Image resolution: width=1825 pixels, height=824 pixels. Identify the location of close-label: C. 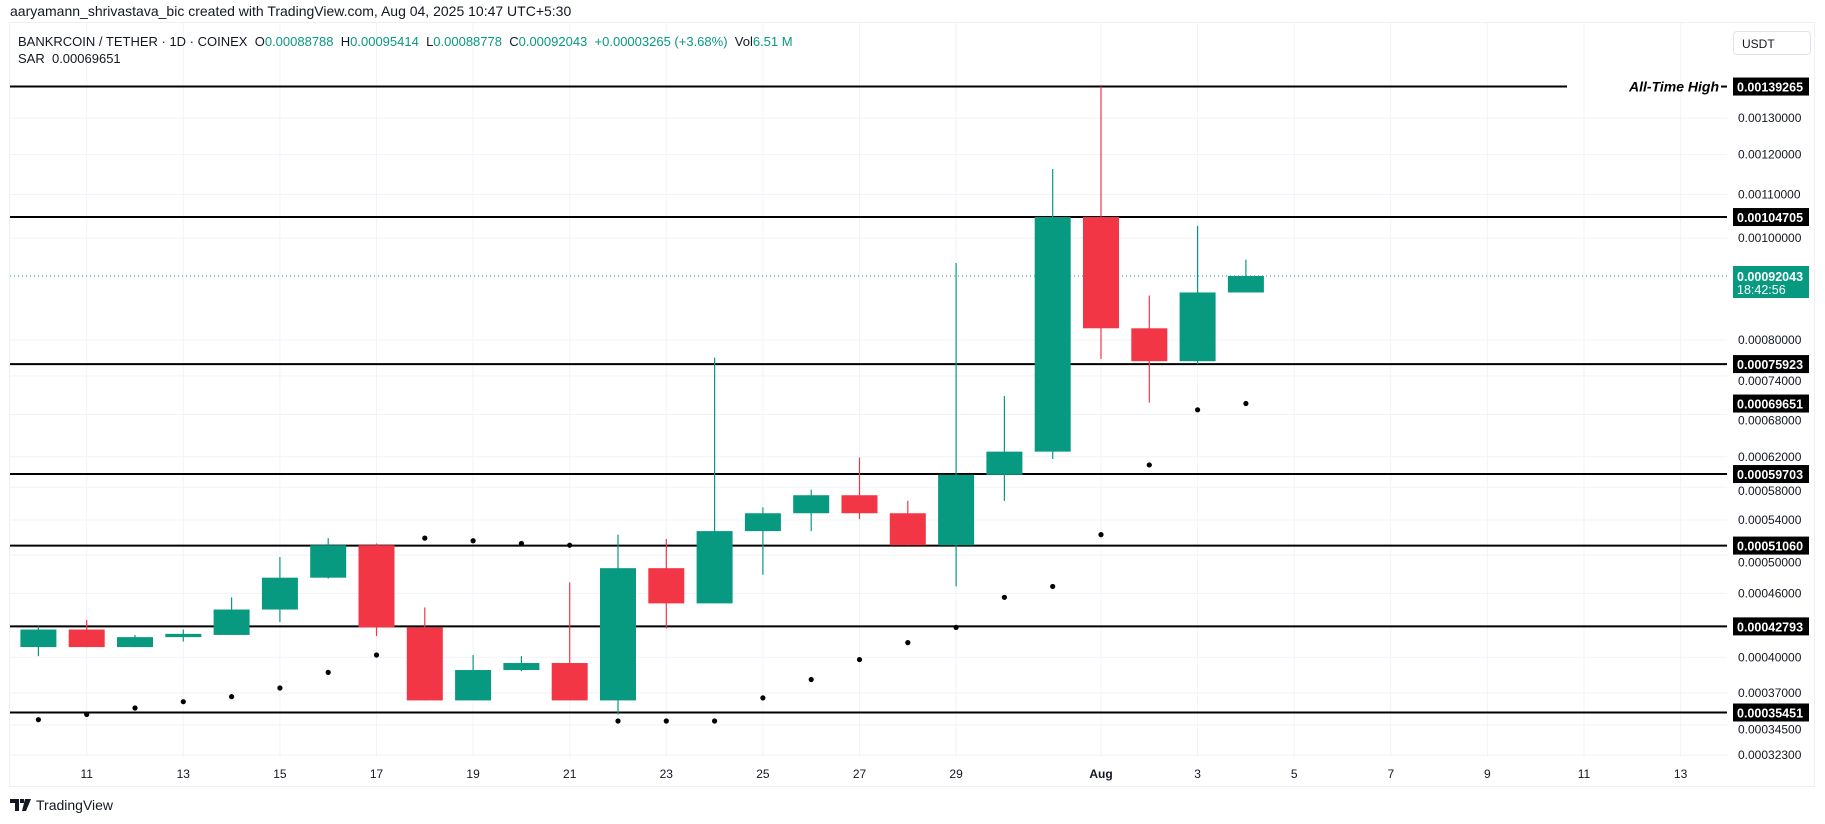
(514, 41).